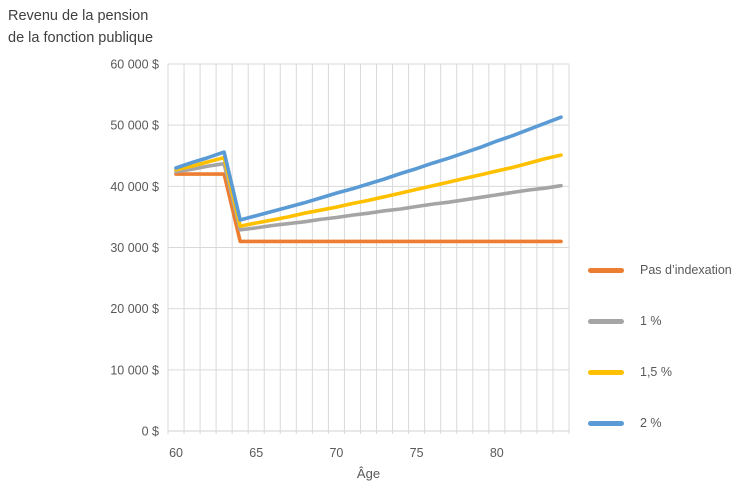  Describe the element at coordinates (651, 321) in the screenshot. I see `legend-label: 1 %` at that location.